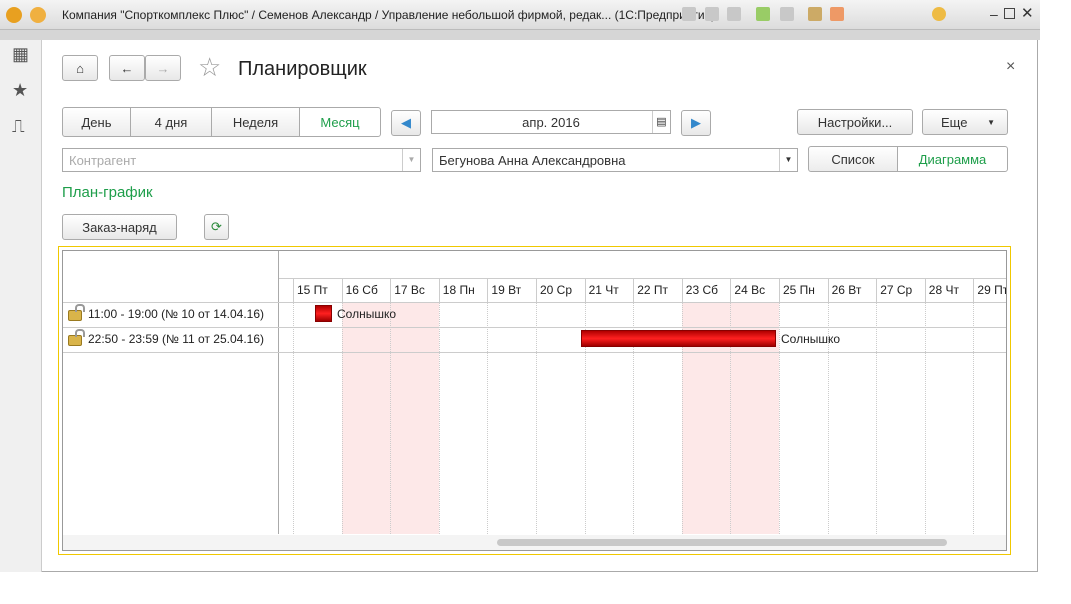 Image resolution: width=1071 pixels, height=604 pixels. I want to click on calculator-icon, so click(815, 14).